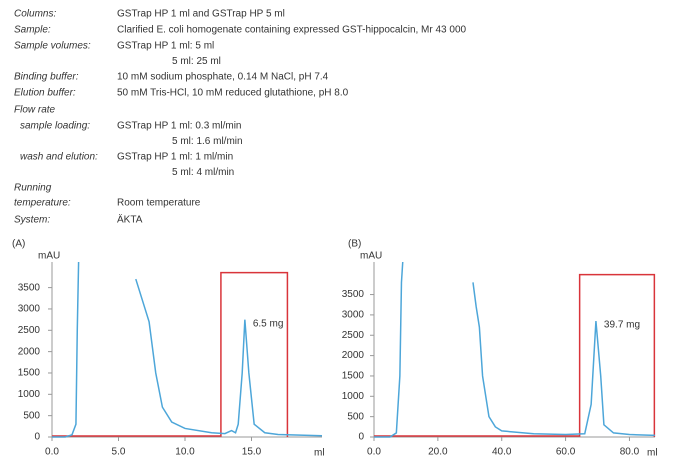  Describe the element at coordinates (46, 77) in the screenshot. I see `method-label: Binding buffer:` at that location.